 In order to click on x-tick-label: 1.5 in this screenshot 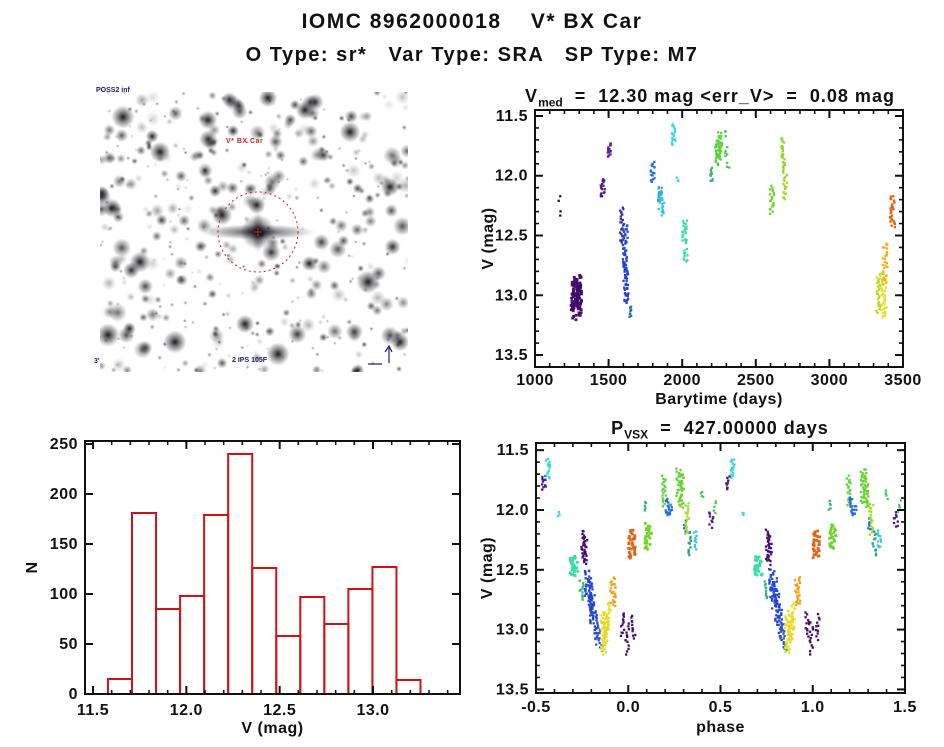, I will do `click(905, 707)`.